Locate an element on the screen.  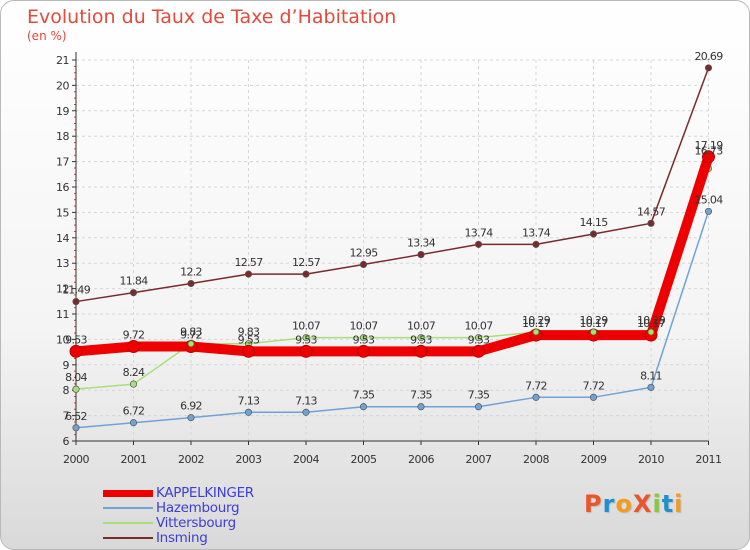
x-tick-label: 2004 is located at coordinates (306, 459).